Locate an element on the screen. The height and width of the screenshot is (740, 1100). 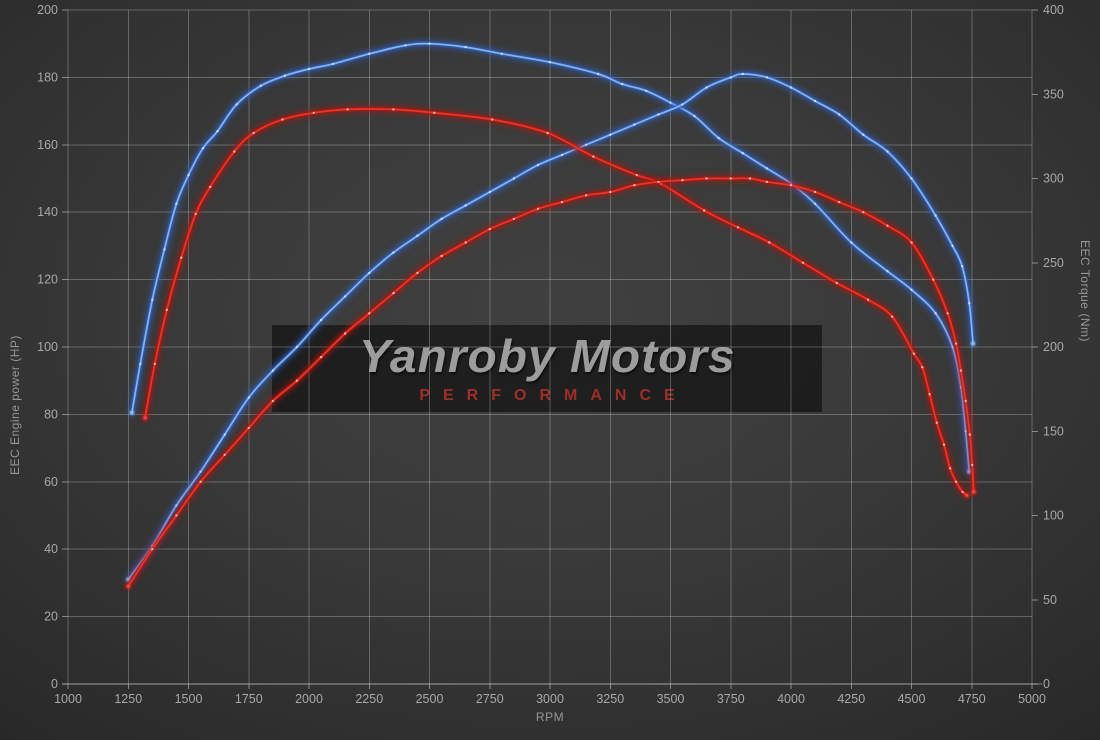
x-tick-label: 4000 is located at coordinates (791, 699).